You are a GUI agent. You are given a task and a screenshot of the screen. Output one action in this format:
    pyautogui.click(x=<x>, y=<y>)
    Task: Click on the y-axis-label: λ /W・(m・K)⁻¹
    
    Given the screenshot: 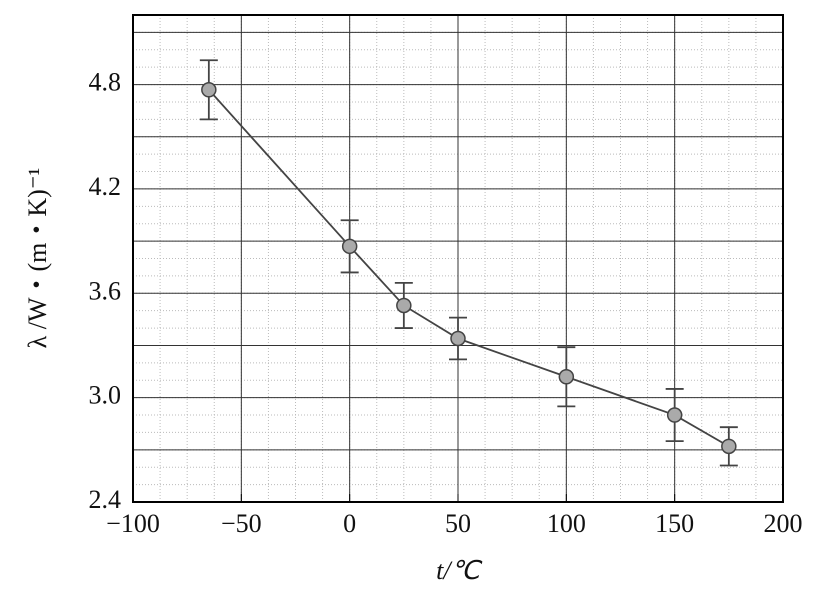 What is the action you would take?
    pyautogui.click(x=37, y=258)
    